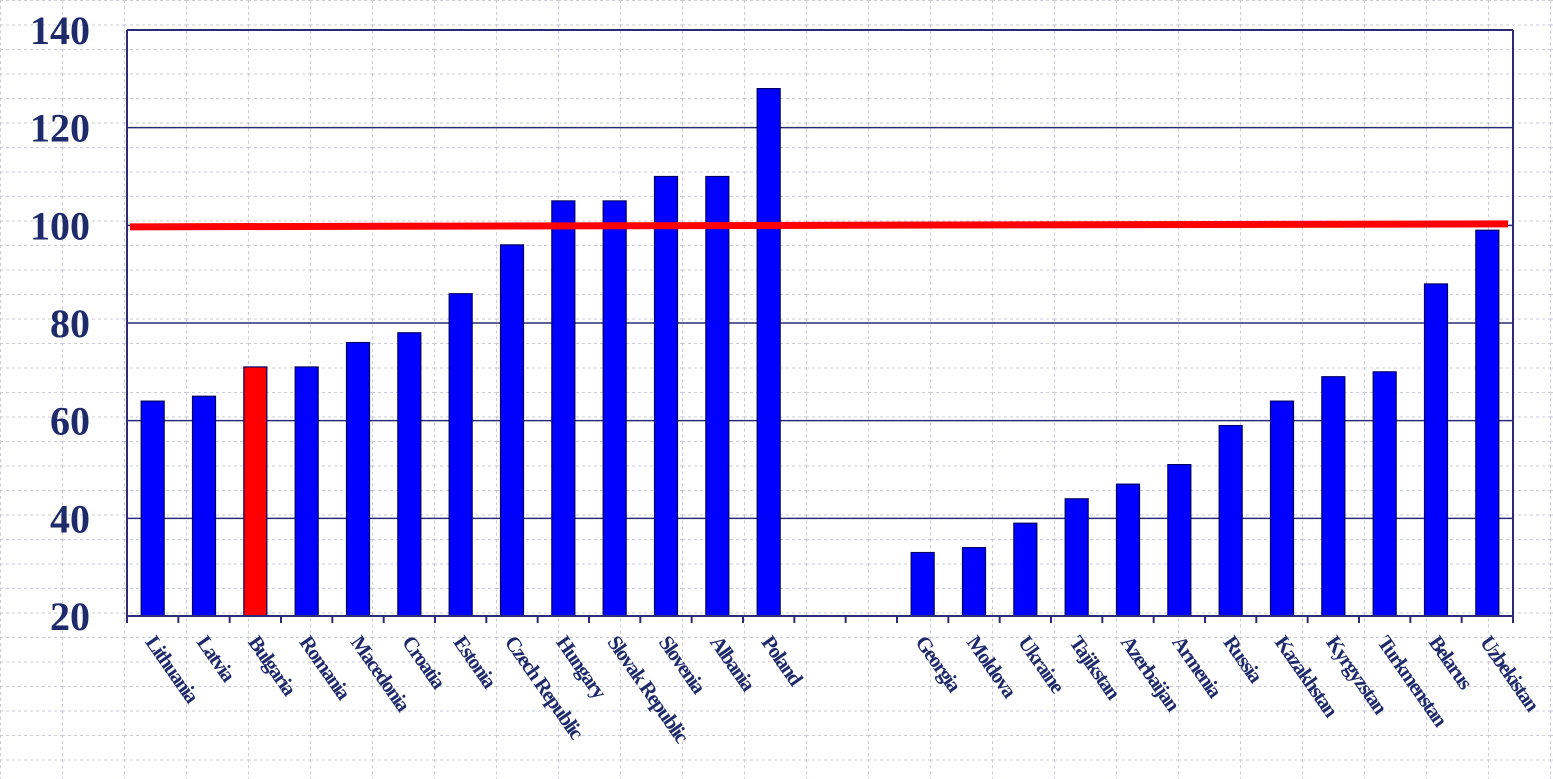 Image resolution: width=1553 pixels, height=779 pixels. What do you see at coordinates (1244, 659) in the screenshot?
I see `x-tick-label: Russia` at bounding box center [1244, 659].